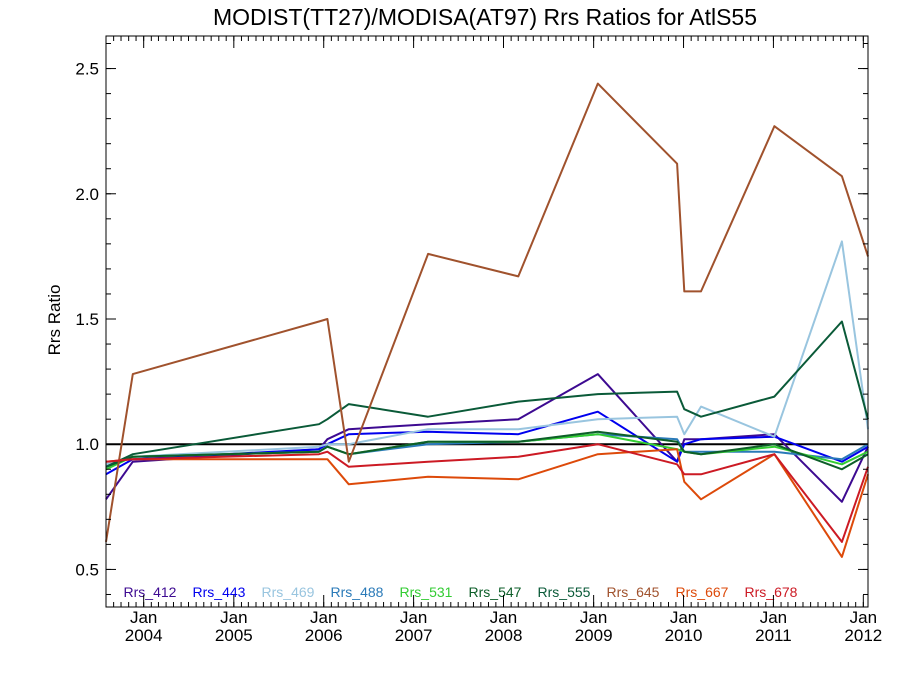 The image size is (900, 675). I want to click on y-tick-label: 0.5, so click(87, 569).